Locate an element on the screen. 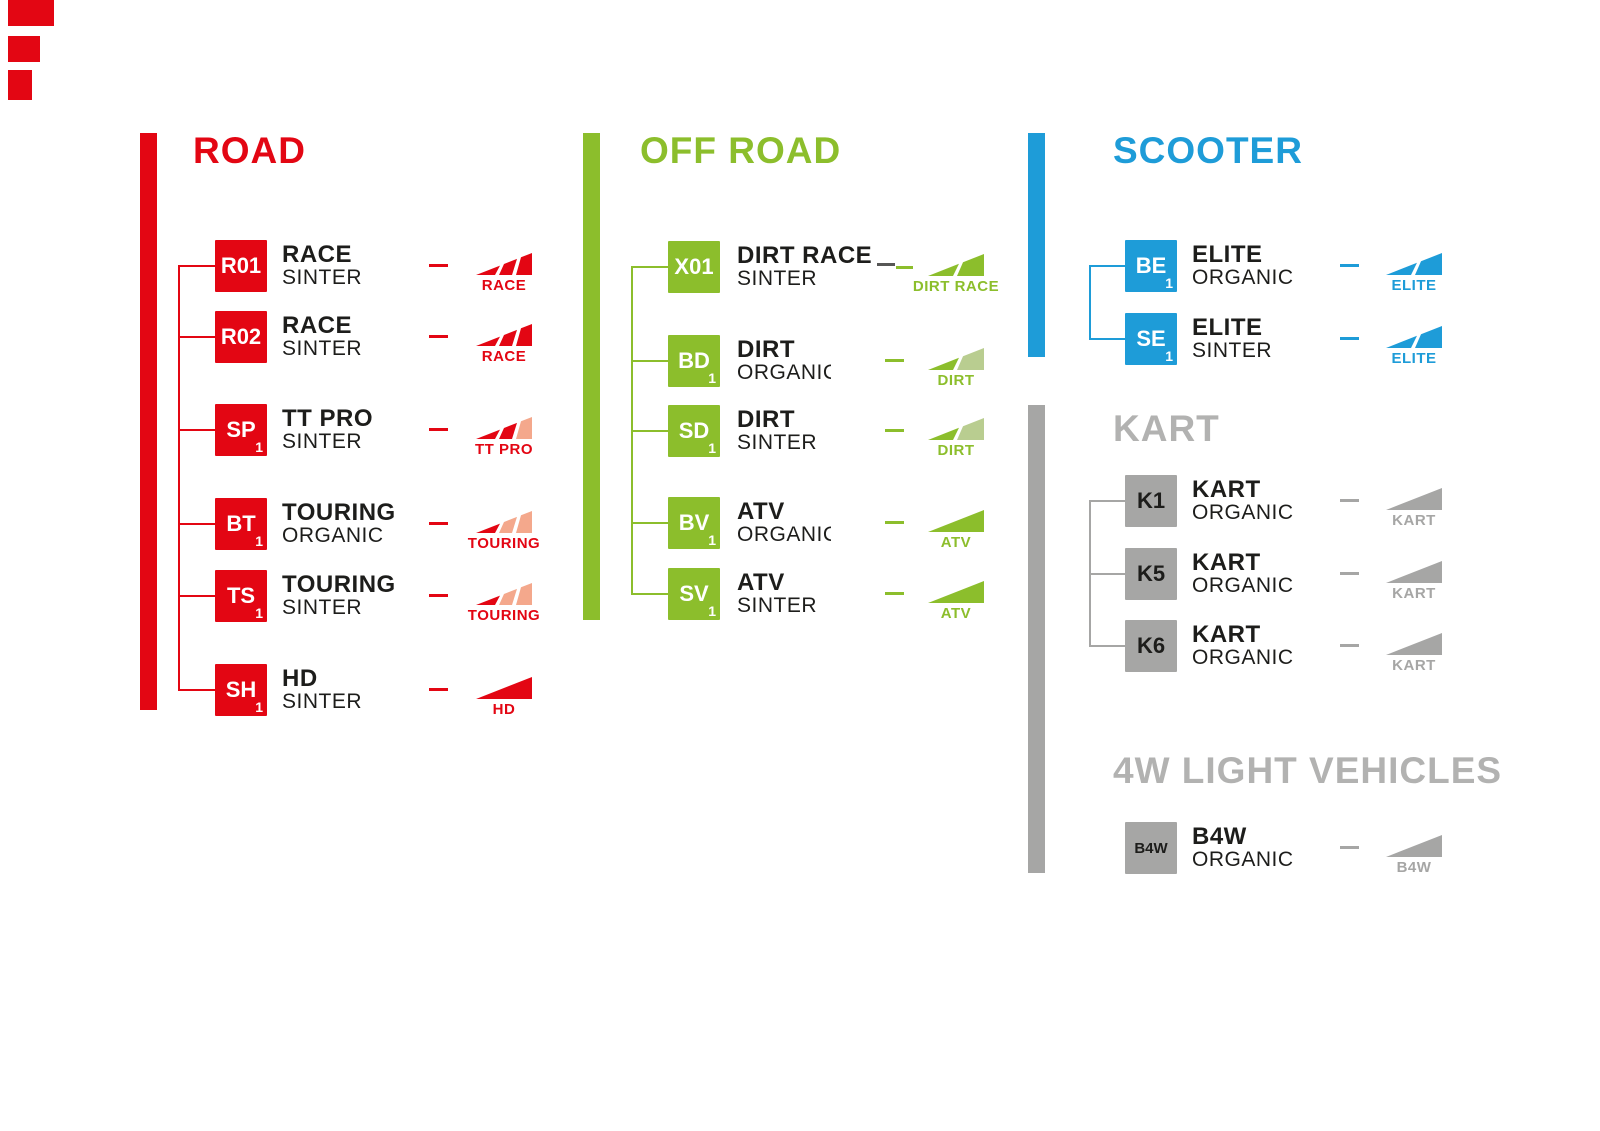 This screenshot has width=1600, height=1131. code-badge: BT 1 is located at coordinates (241, 524).